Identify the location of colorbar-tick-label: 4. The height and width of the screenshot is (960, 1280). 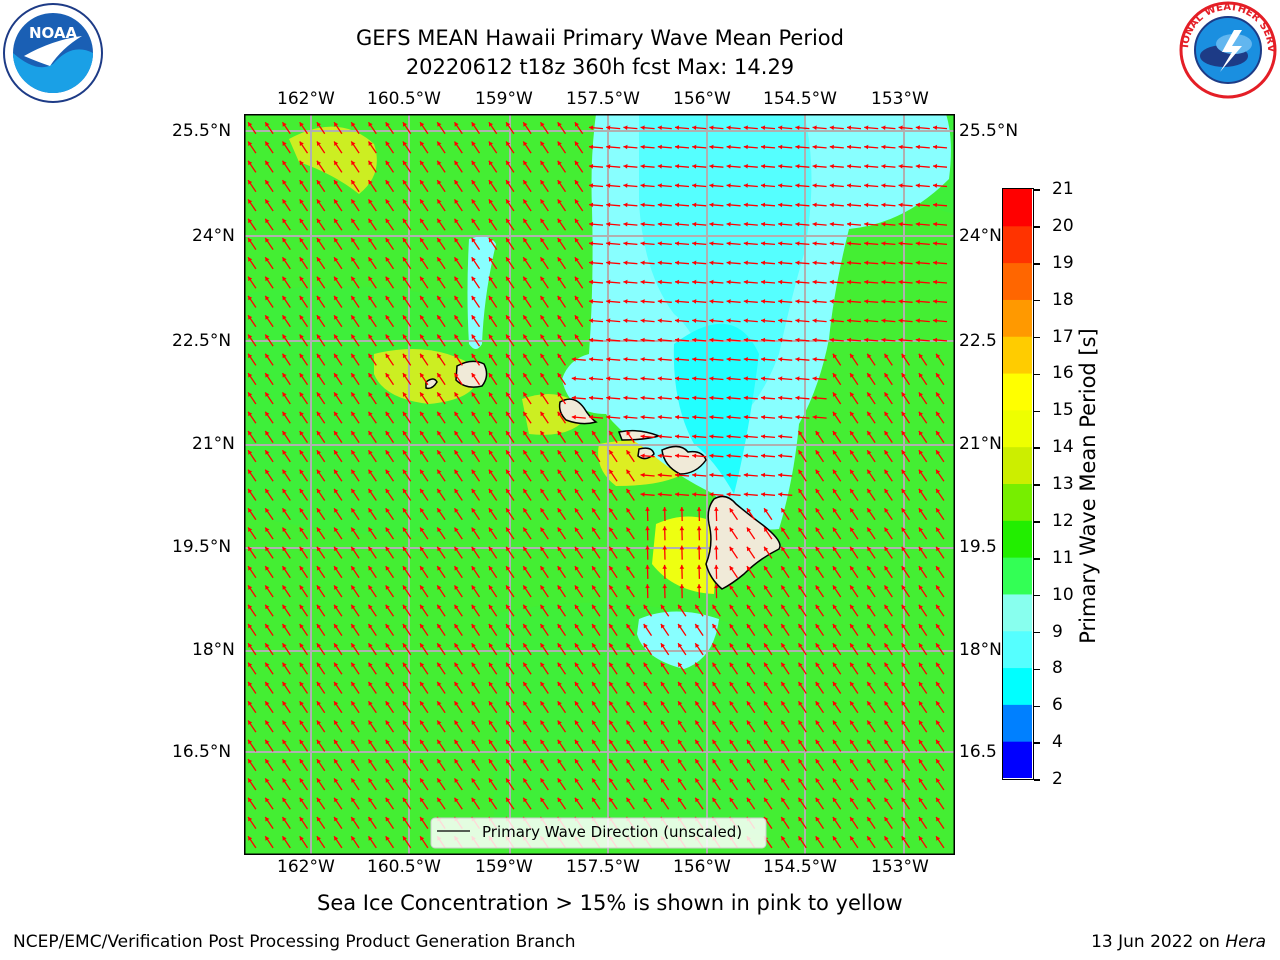
(1057, 742).